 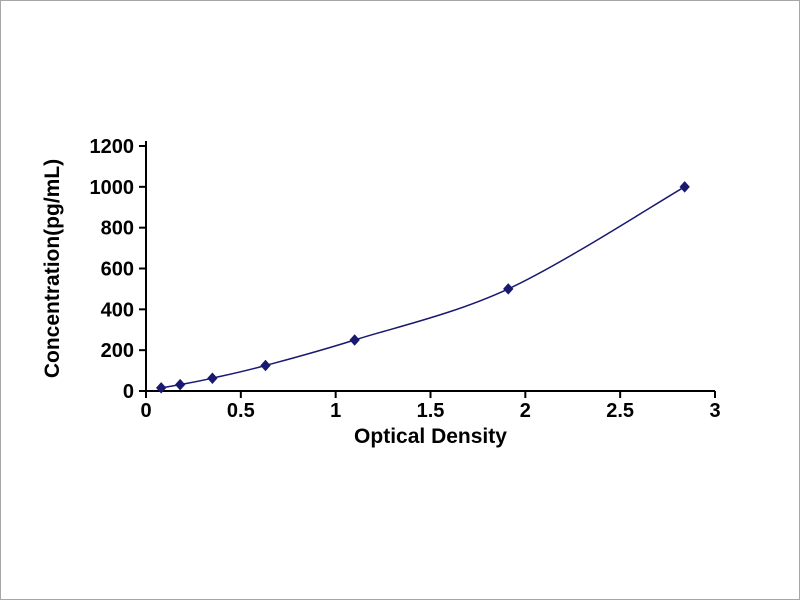 I want to click on x-tick-label: 2, so click(x=525, y=411).